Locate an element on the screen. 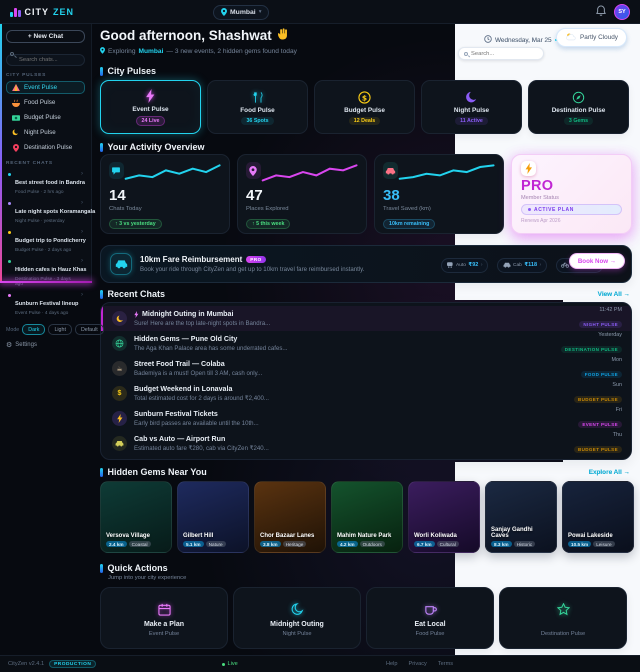 This screenshot has width=640, height=672. accent-strip is located at coordinates (1, 152).